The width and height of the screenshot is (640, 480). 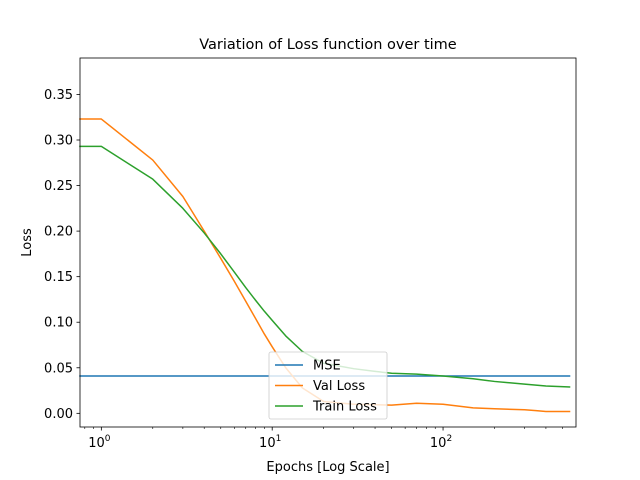 What do you see at coordinates (58, 141) in the screenshot?
I see `y-tick-label: 0.30` at bounding box center [58, 141].